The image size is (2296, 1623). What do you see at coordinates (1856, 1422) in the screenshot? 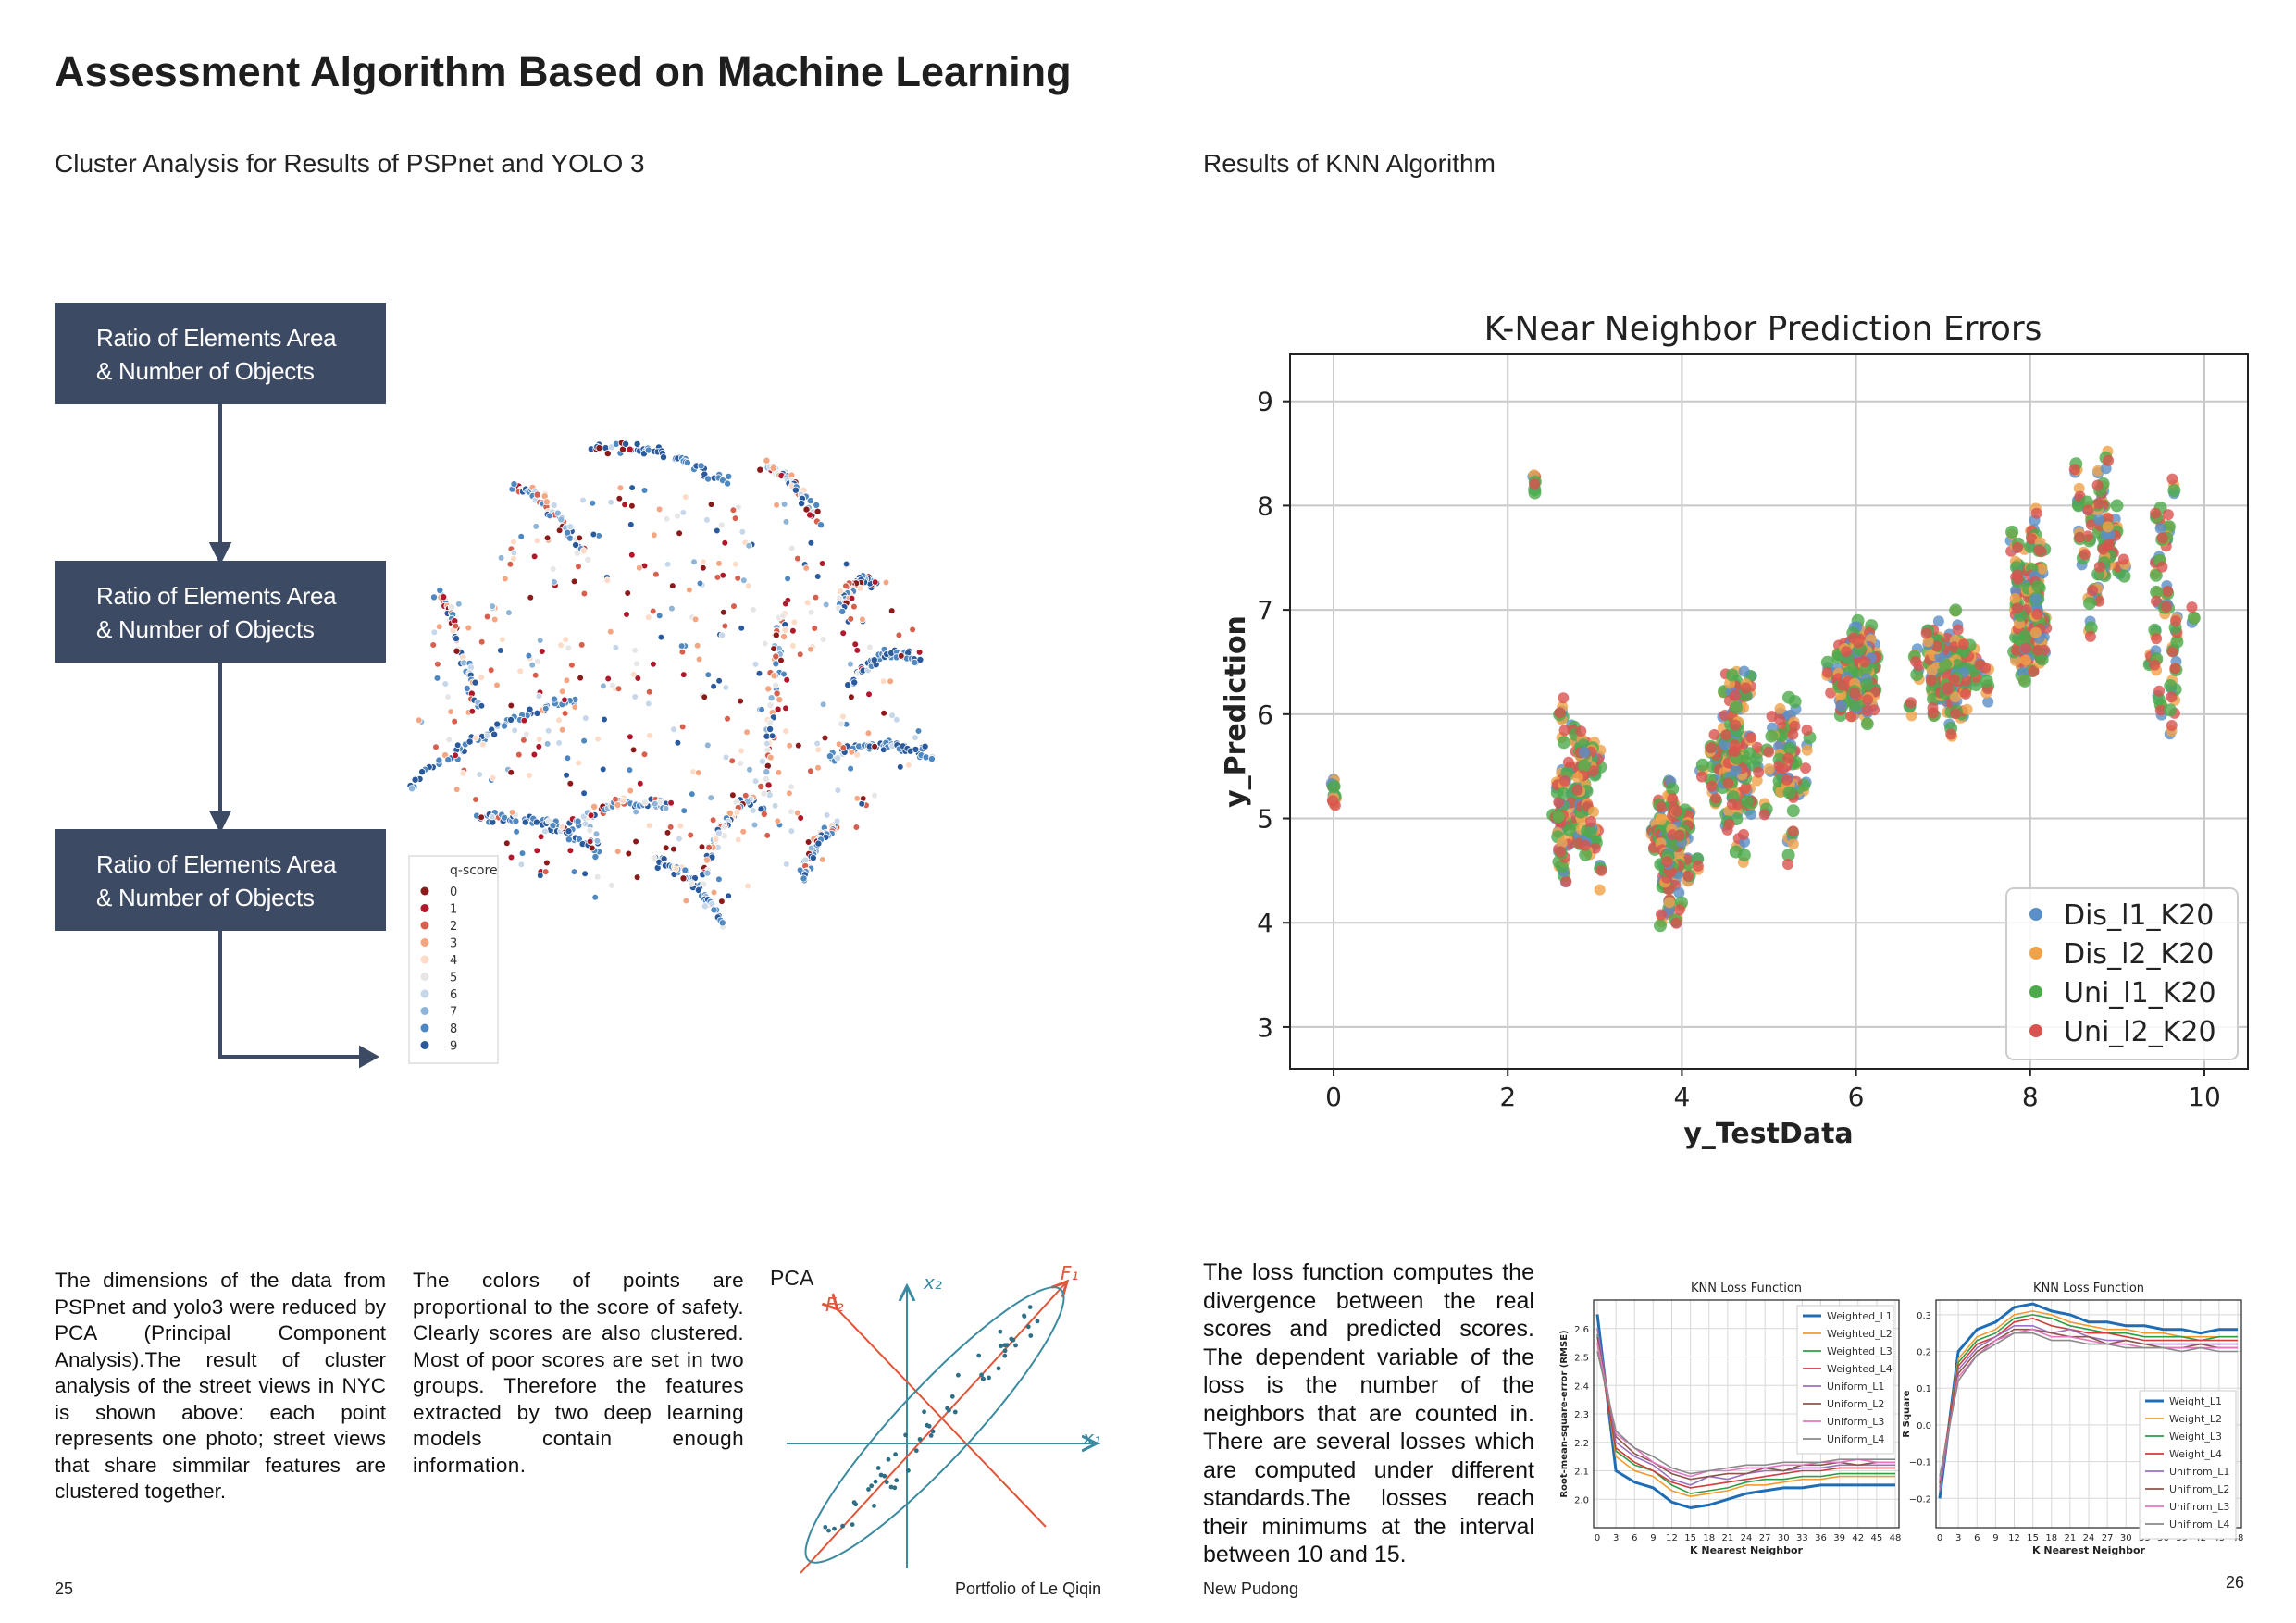
I see `loss-legend-label: Uniform_L3` at bounding box center [1856, 1422].